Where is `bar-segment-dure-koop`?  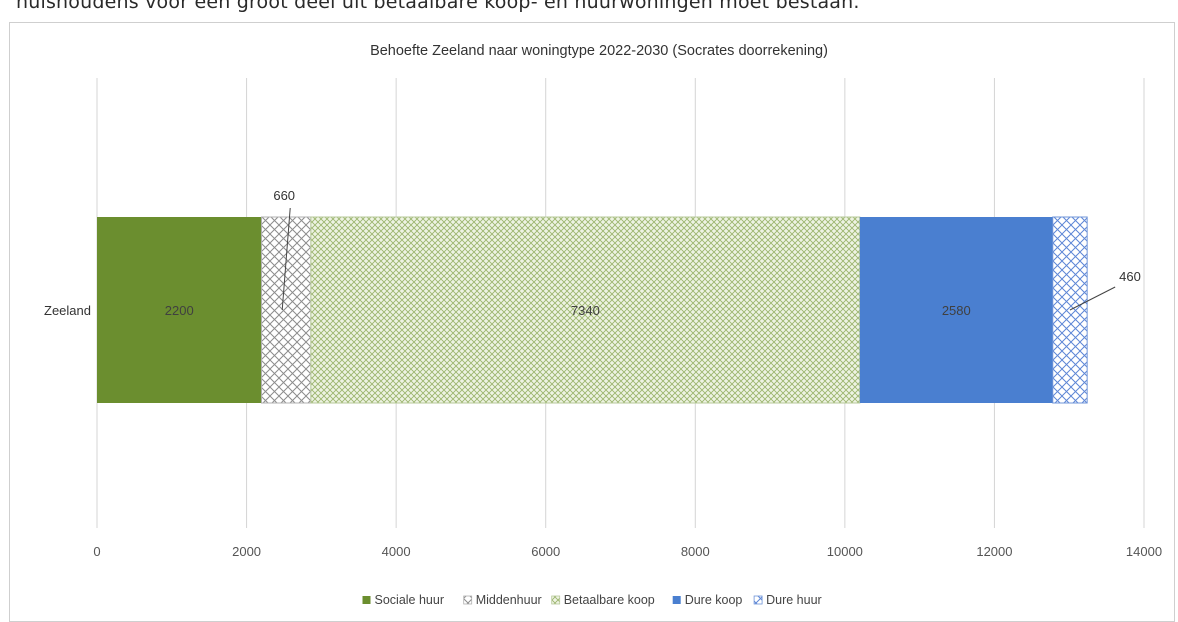
bar-segment-dure-koop is located at coordinates (956, 310).